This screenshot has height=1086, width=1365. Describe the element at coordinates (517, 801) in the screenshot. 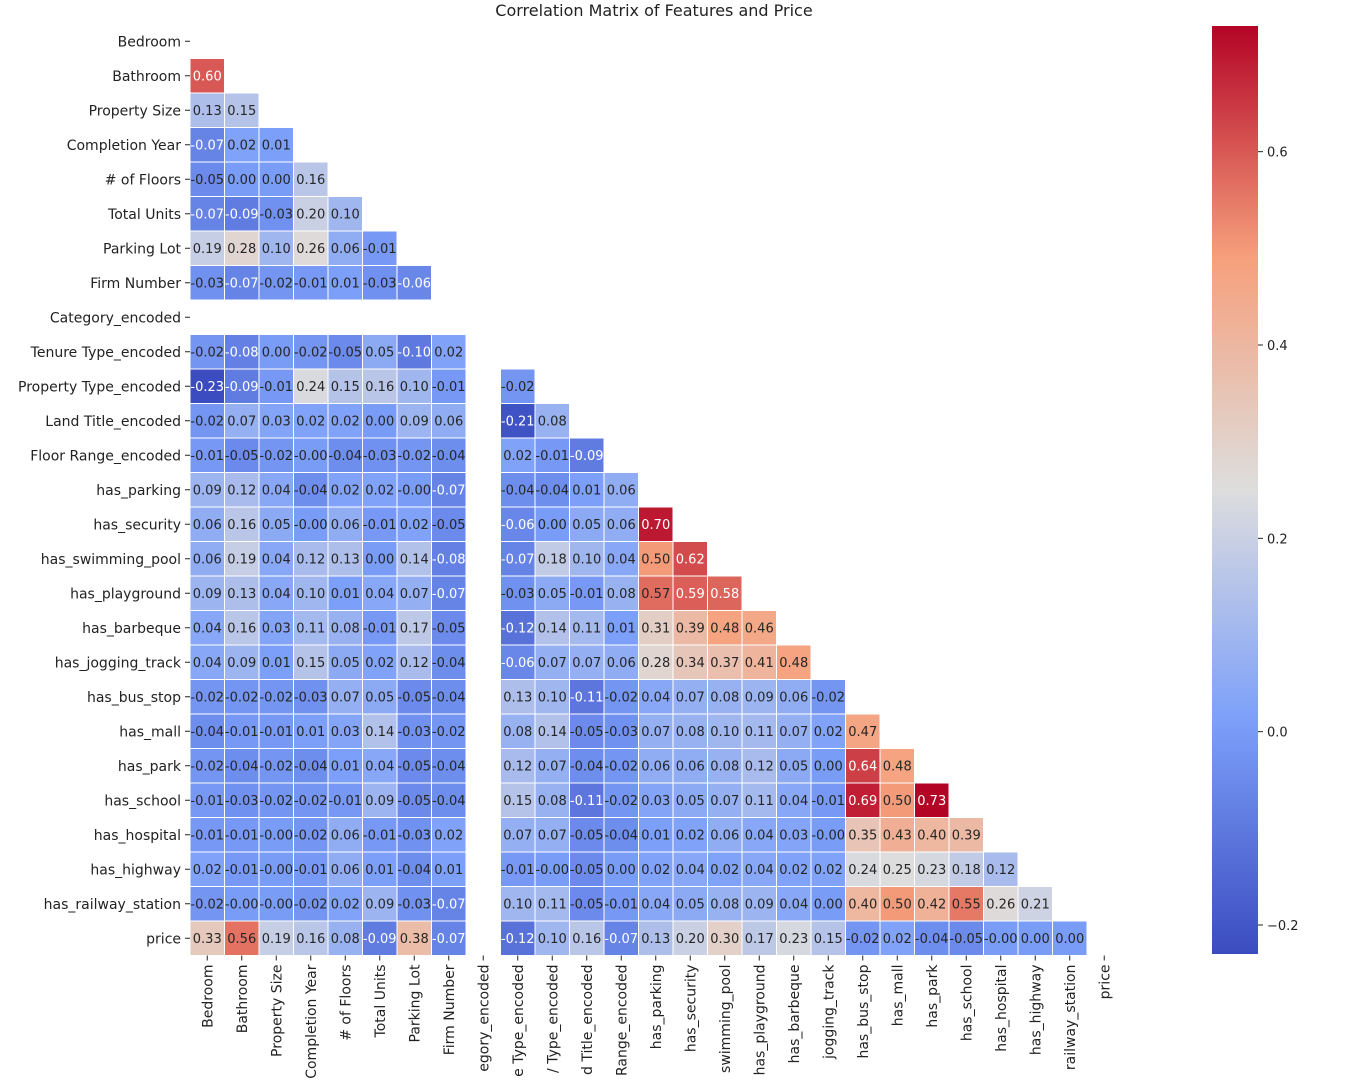

I see `cell-value-label: 0.15` at that location.